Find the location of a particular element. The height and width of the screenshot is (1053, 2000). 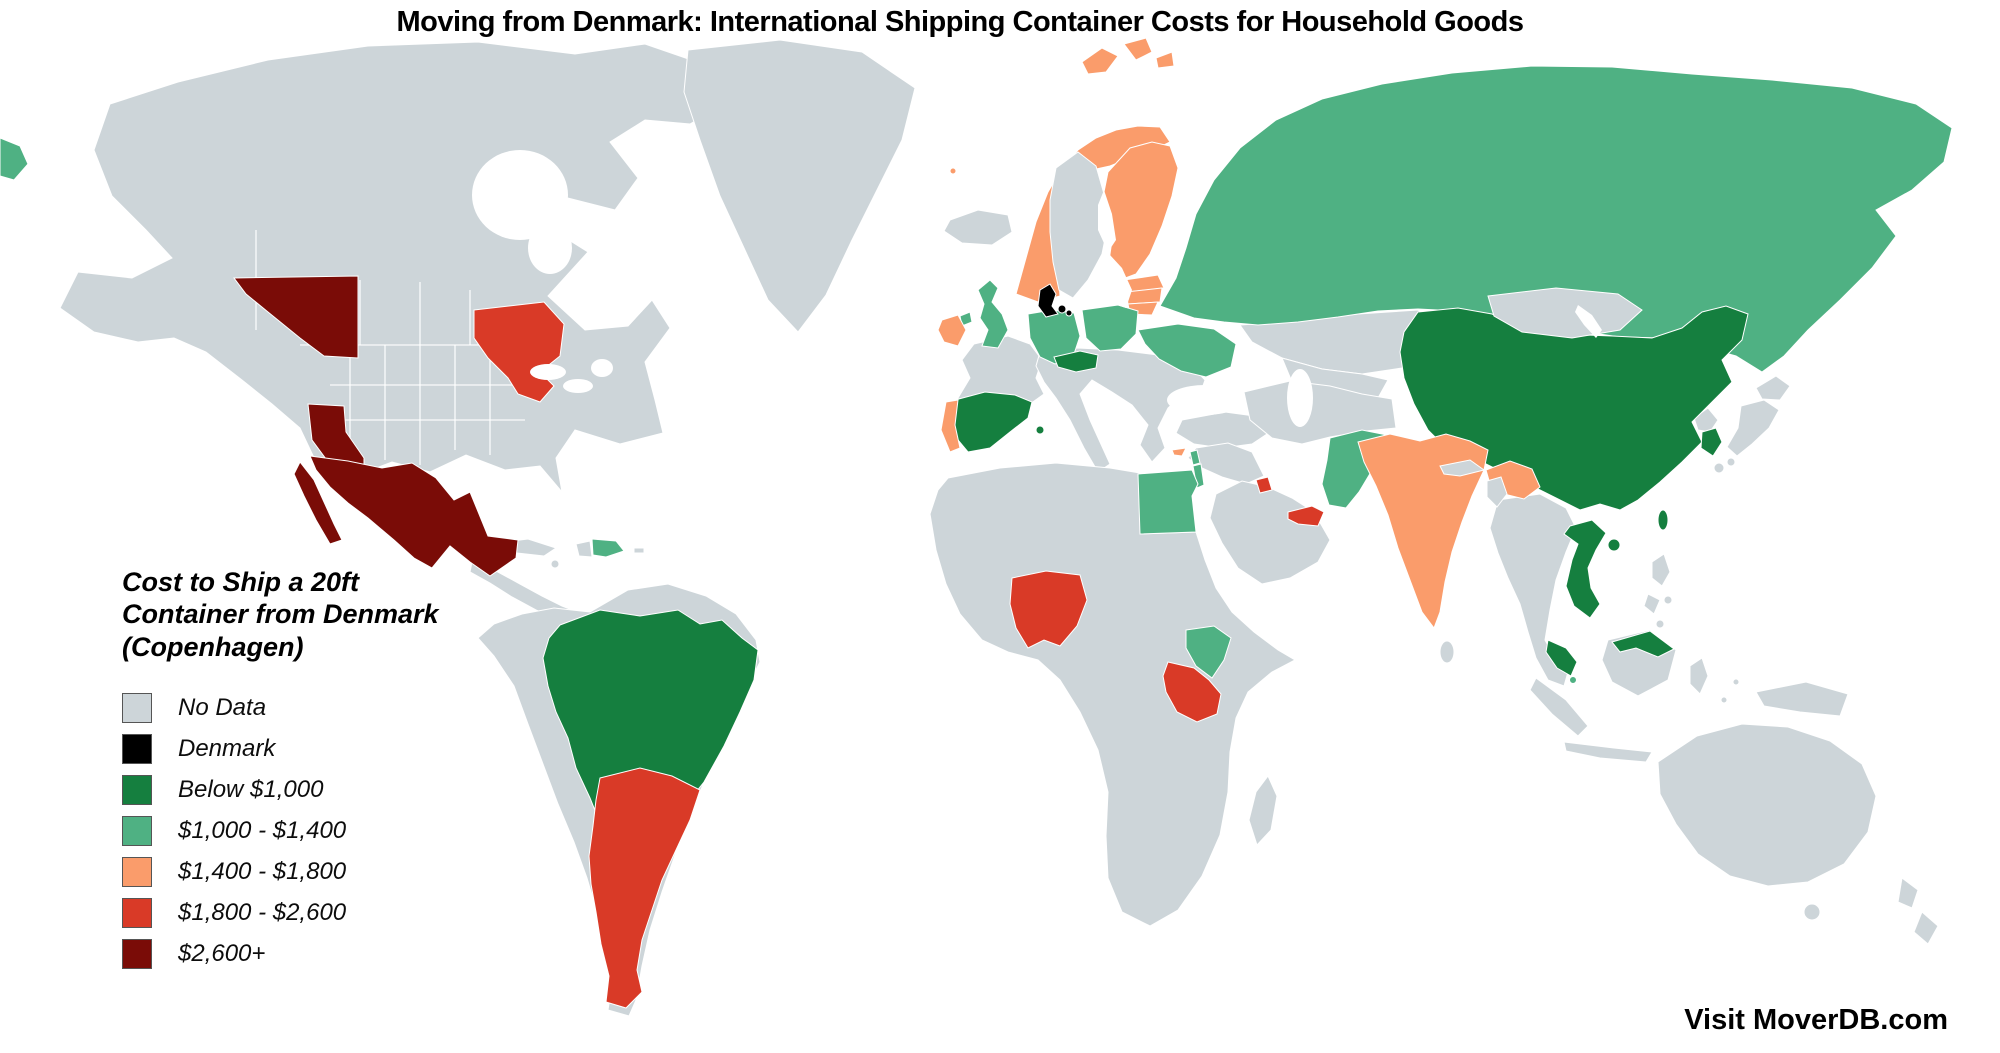

water-bodies is located at coordinates (1037, 288).